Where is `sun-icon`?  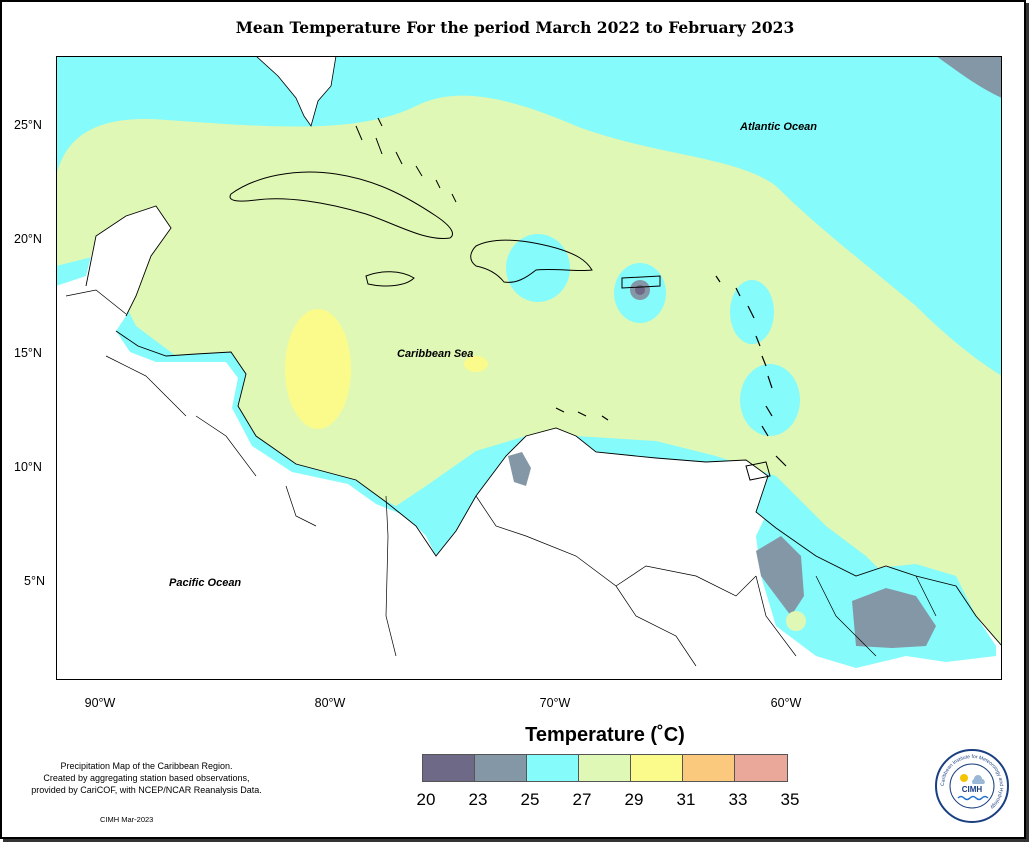 sun-icon is located at coordinates (964, 778).